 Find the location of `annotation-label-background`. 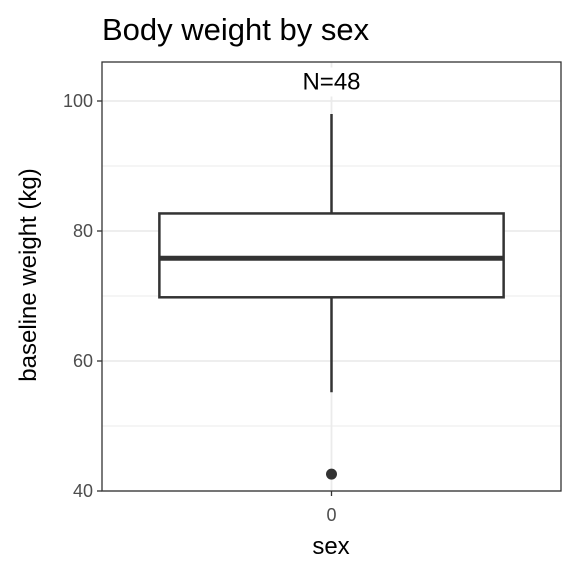

annotation-label-background is located at coordinates (331, 82).